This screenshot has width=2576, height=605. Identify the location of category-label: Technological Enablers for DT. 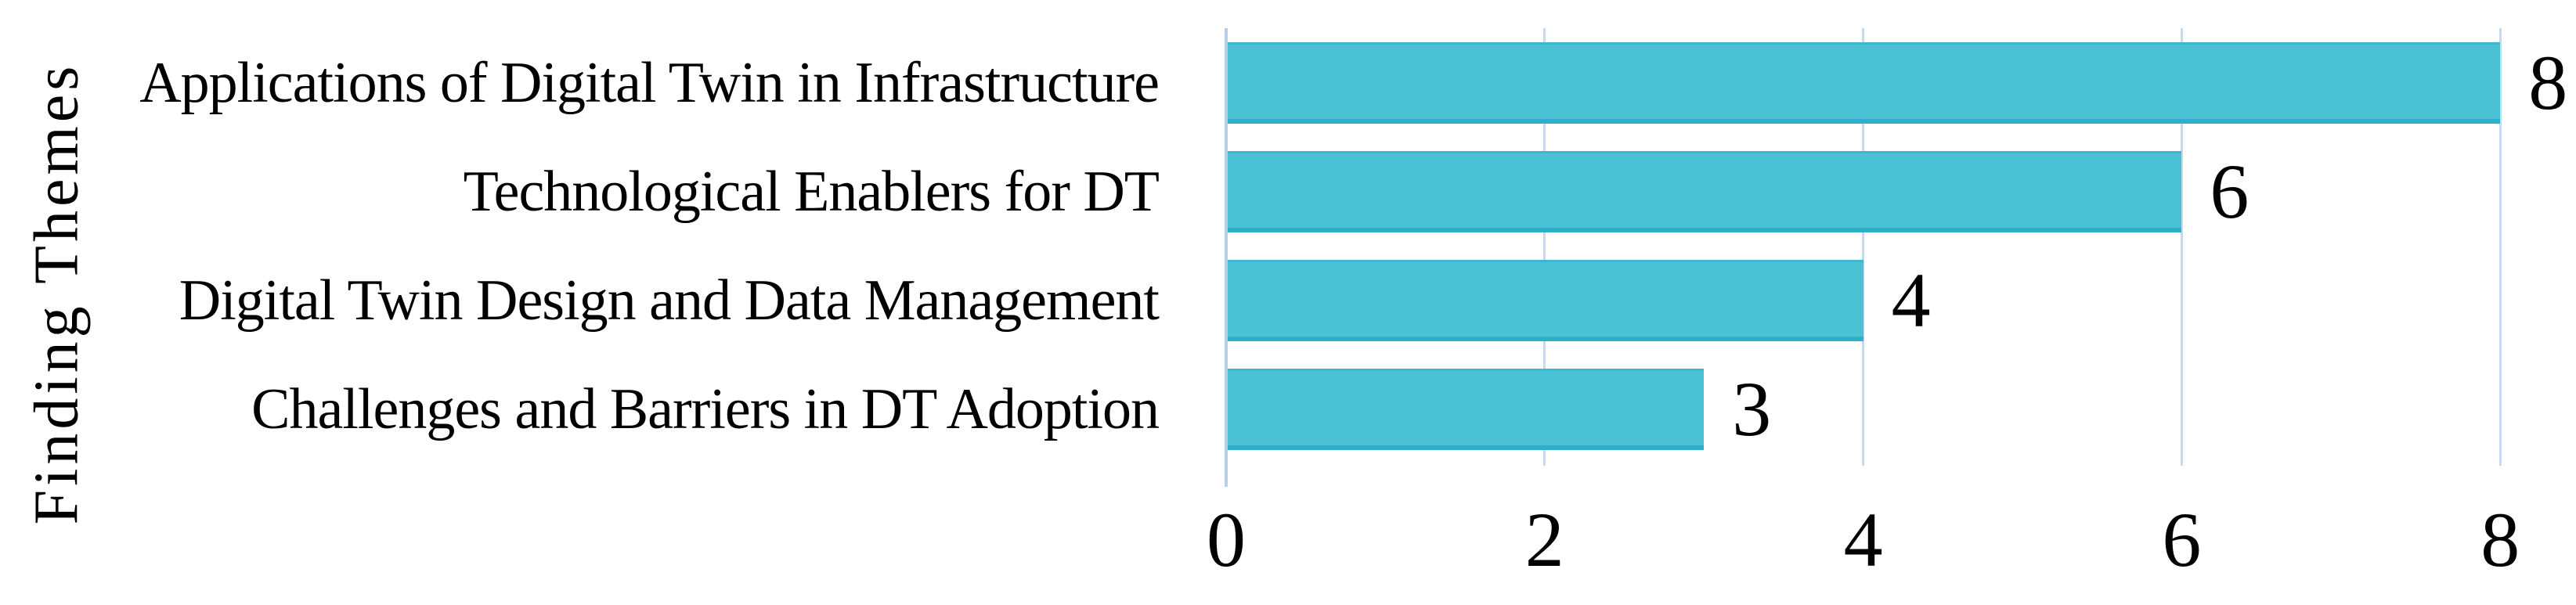
(811, 191).